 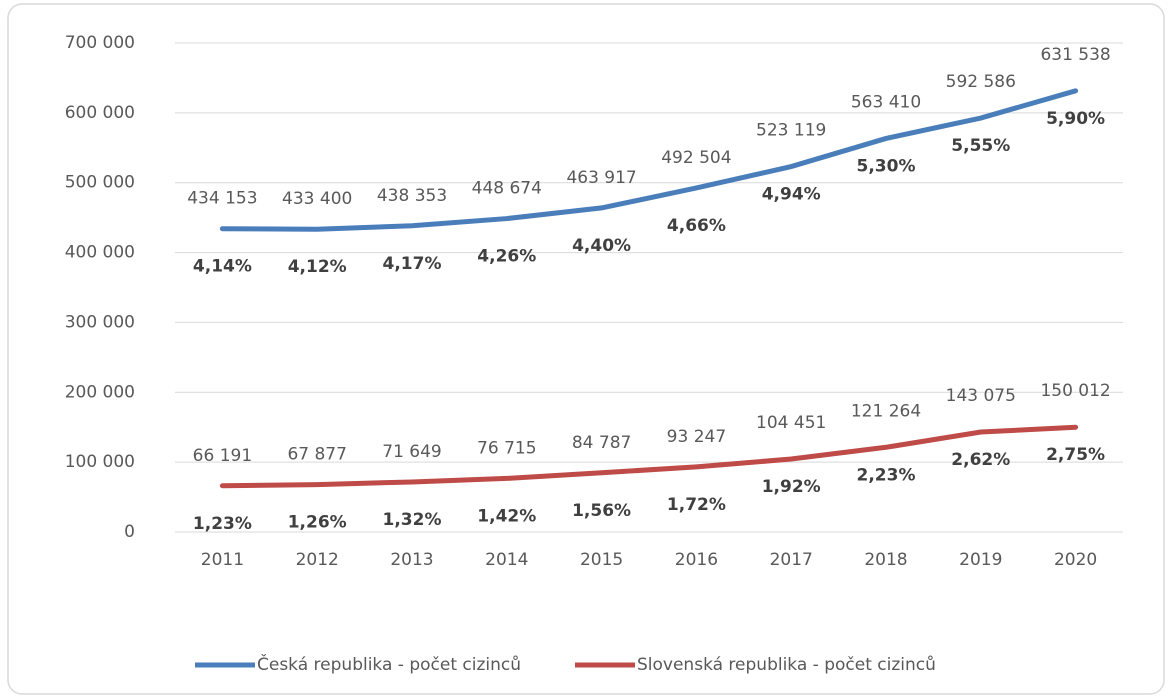 I want to click on share-label: 4,40%, so click(x=601, y=246).